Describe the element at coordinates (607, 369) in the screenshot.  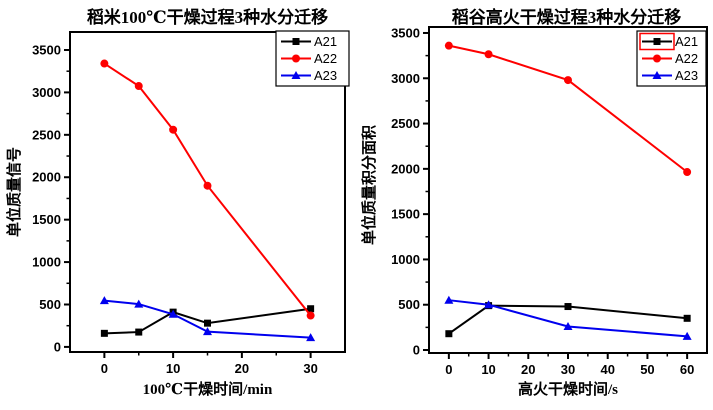
I see `x-tick-label: 40` at that location.